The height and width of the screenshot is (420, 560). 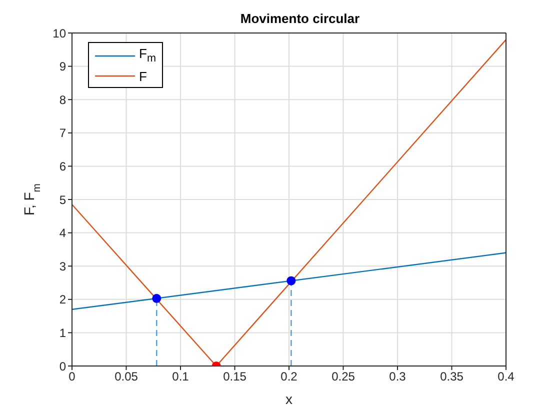 I want to click on y-tick-label: 7, so click(x=62, y=133).